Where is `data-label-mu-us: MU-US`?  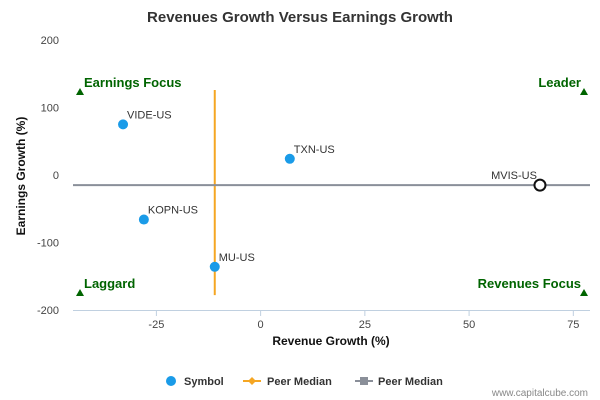
data-label-mu-us: MU-US is located at coordinates (237, 258).